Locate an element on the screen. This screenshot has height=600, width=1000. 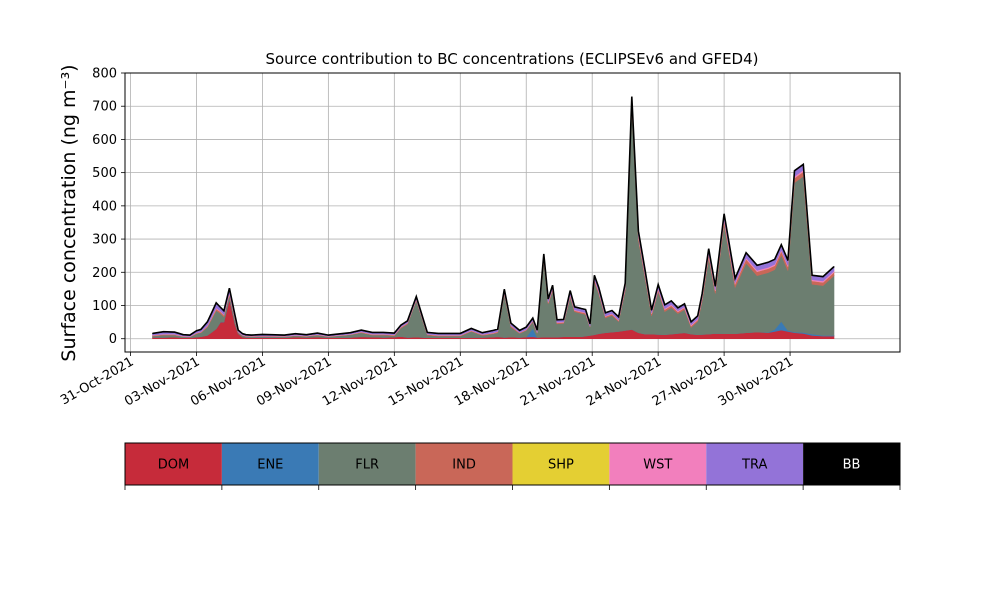
legend-label-shp: SHP is located at coordinates (561, 465).